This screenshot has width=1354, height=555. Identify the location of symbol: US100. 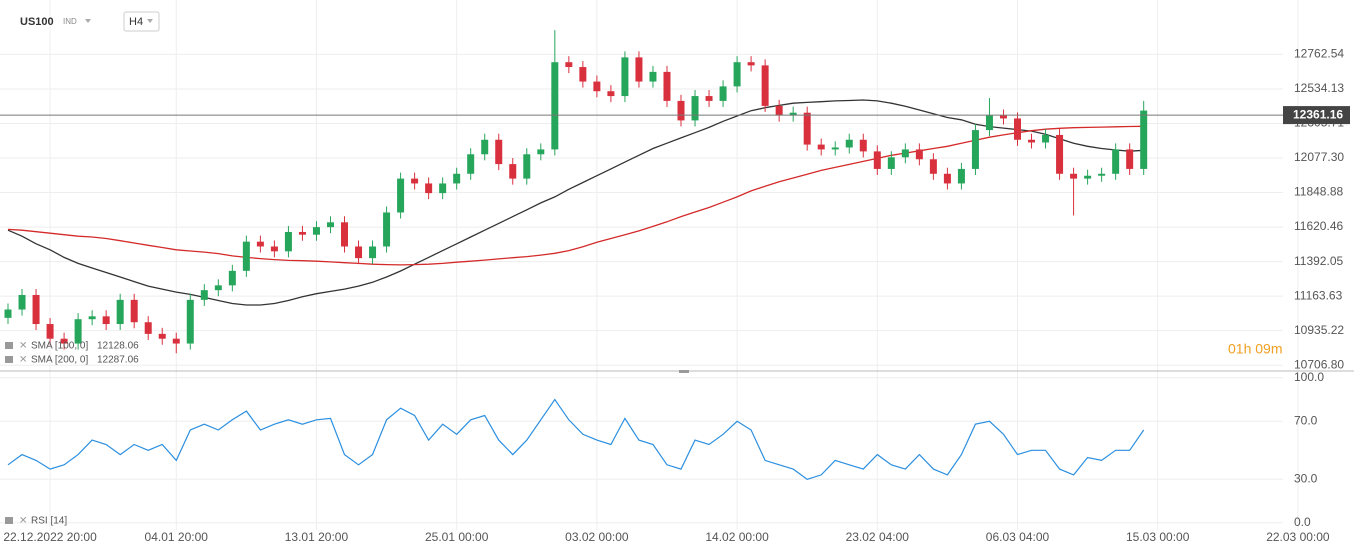
(37, 22).